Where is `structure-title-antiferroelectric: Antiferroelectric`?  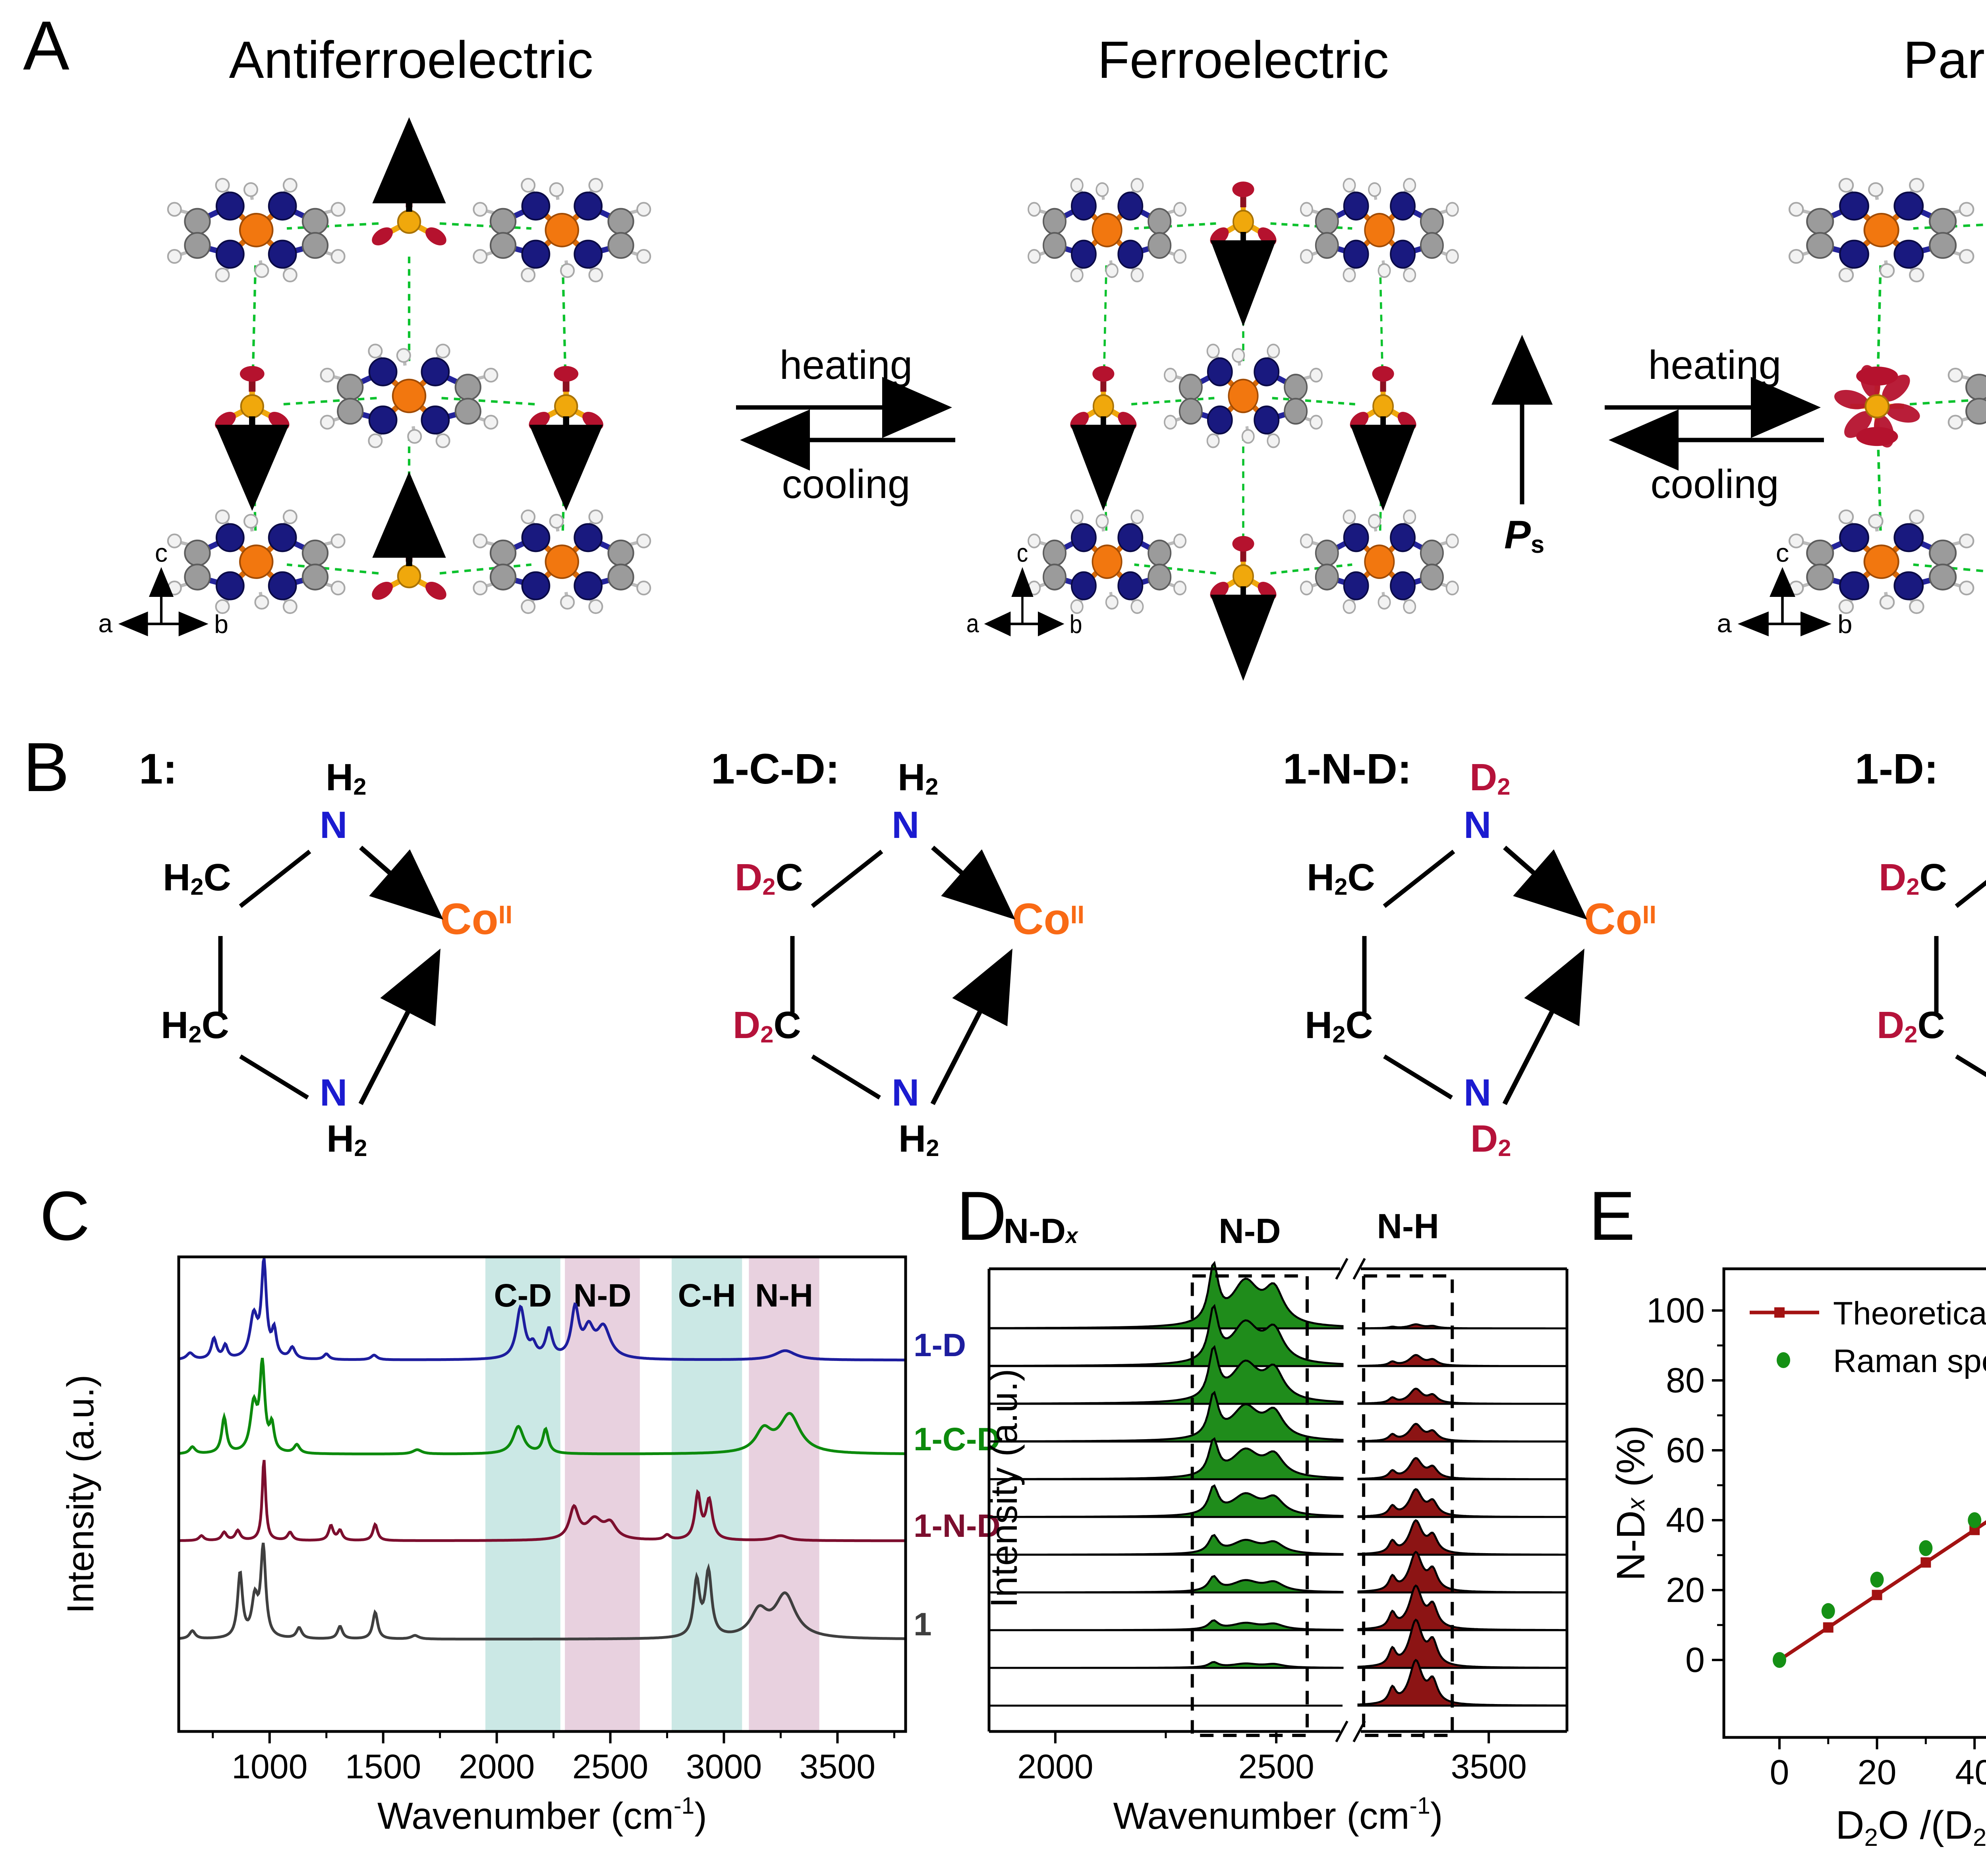 structure-title-antiferroelectric: Antiferroelectric is located at coordinates (411, 60).